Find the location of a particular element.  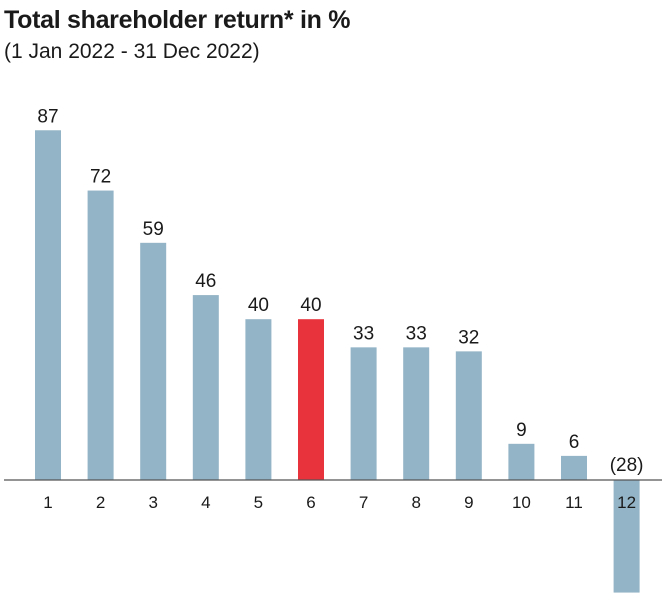

tick-label-1: 1 is located at coordinates (47, 502).